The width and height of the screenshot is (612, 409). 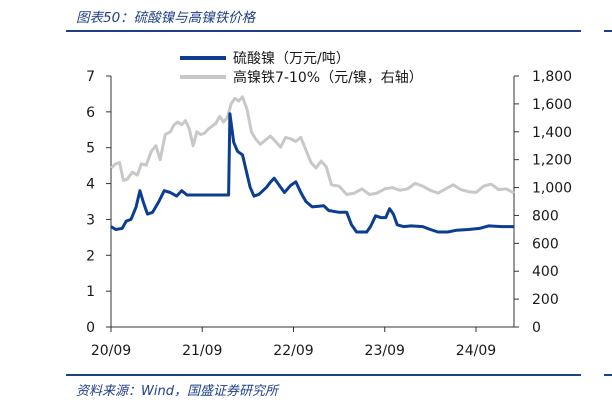 I want to click on top-rule-tick, so click(x=608, y=31).